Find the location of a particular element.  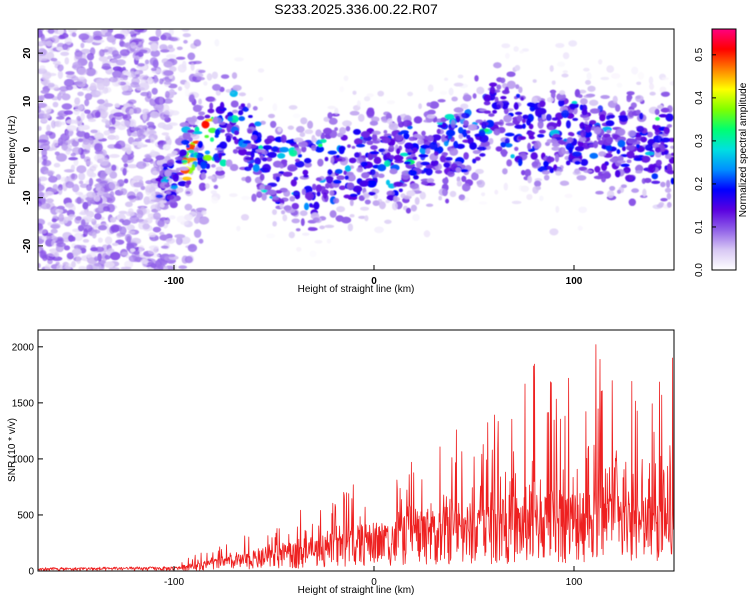

snr-y-tick-label: 1000 is located at coordinates (23, 459).